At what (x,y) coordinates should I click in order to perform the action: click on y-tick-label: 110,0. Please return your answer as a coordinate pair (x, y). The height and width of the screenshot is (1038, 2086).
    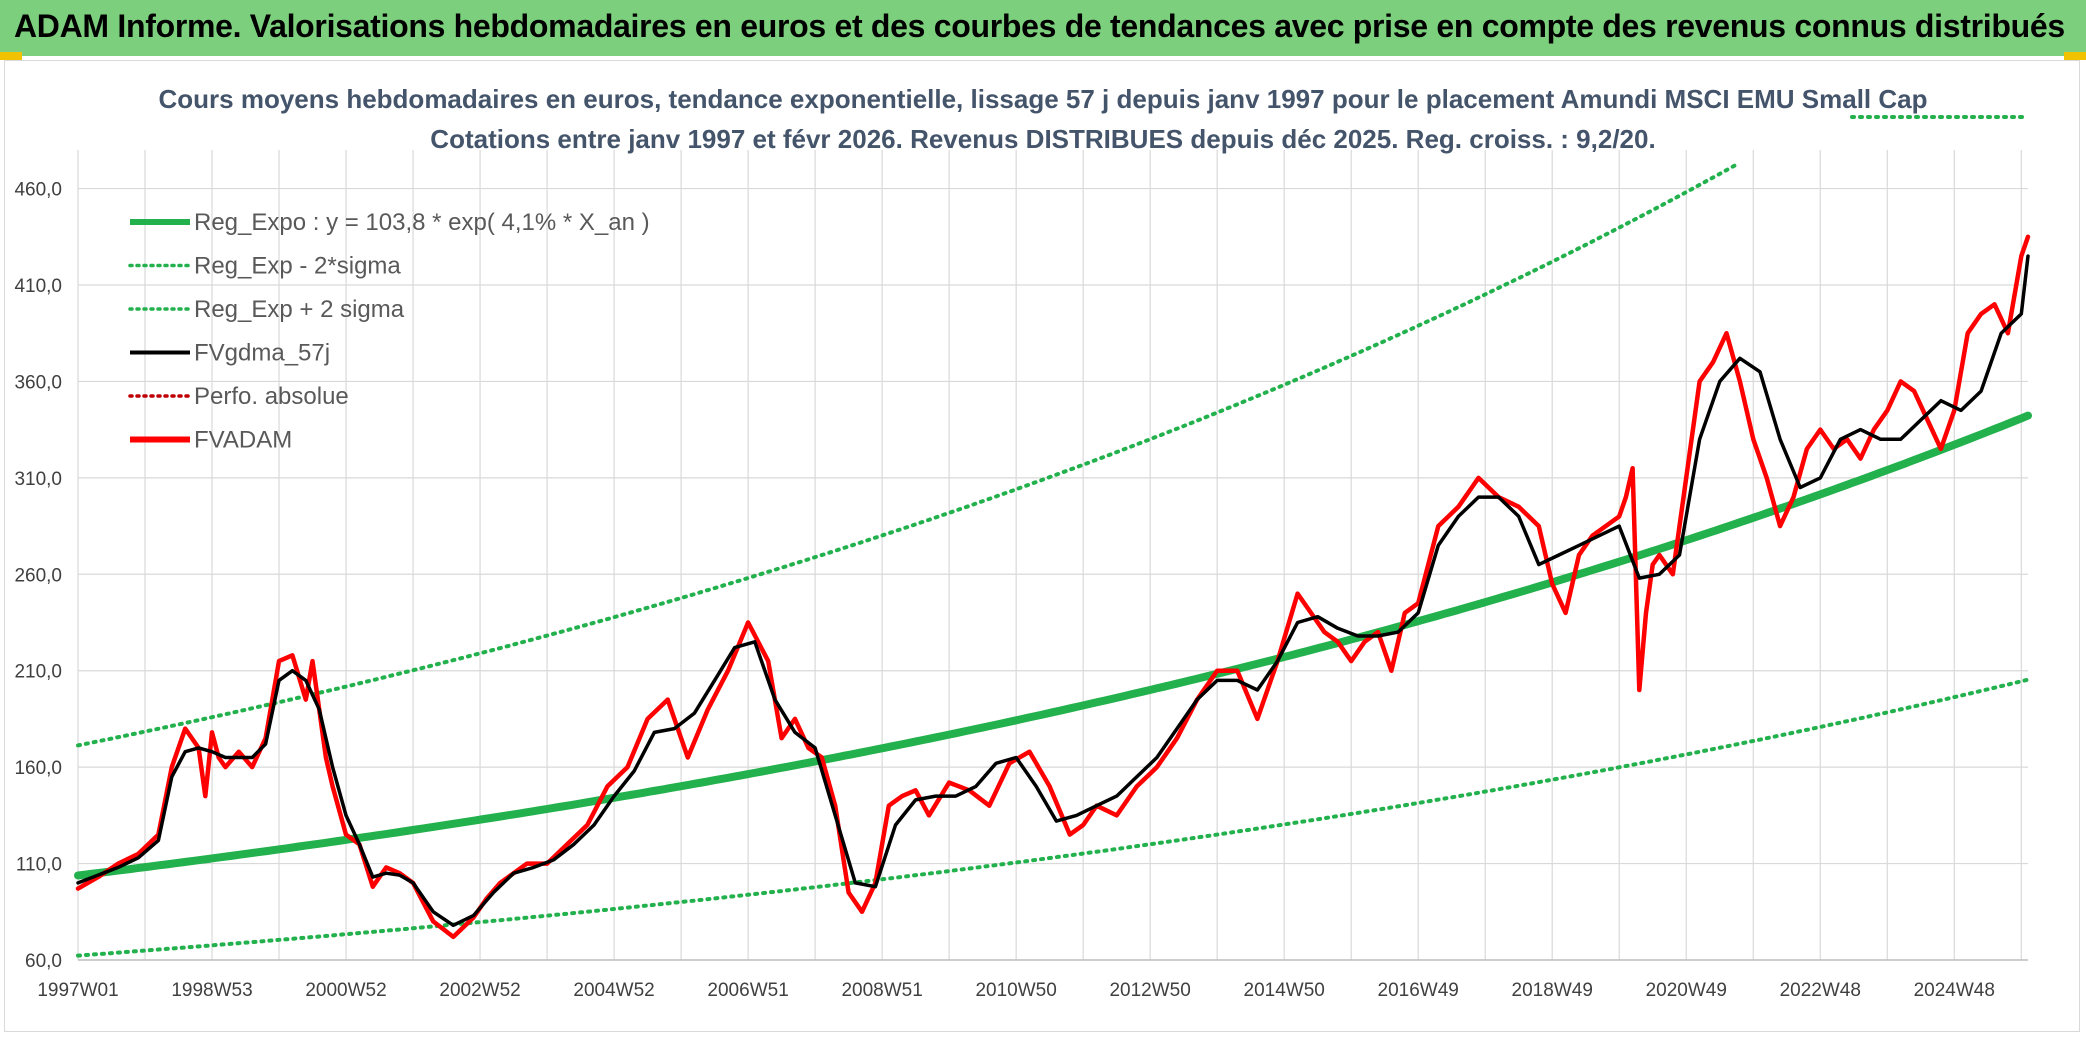
    Looking at the image, I should click on (39, 865).